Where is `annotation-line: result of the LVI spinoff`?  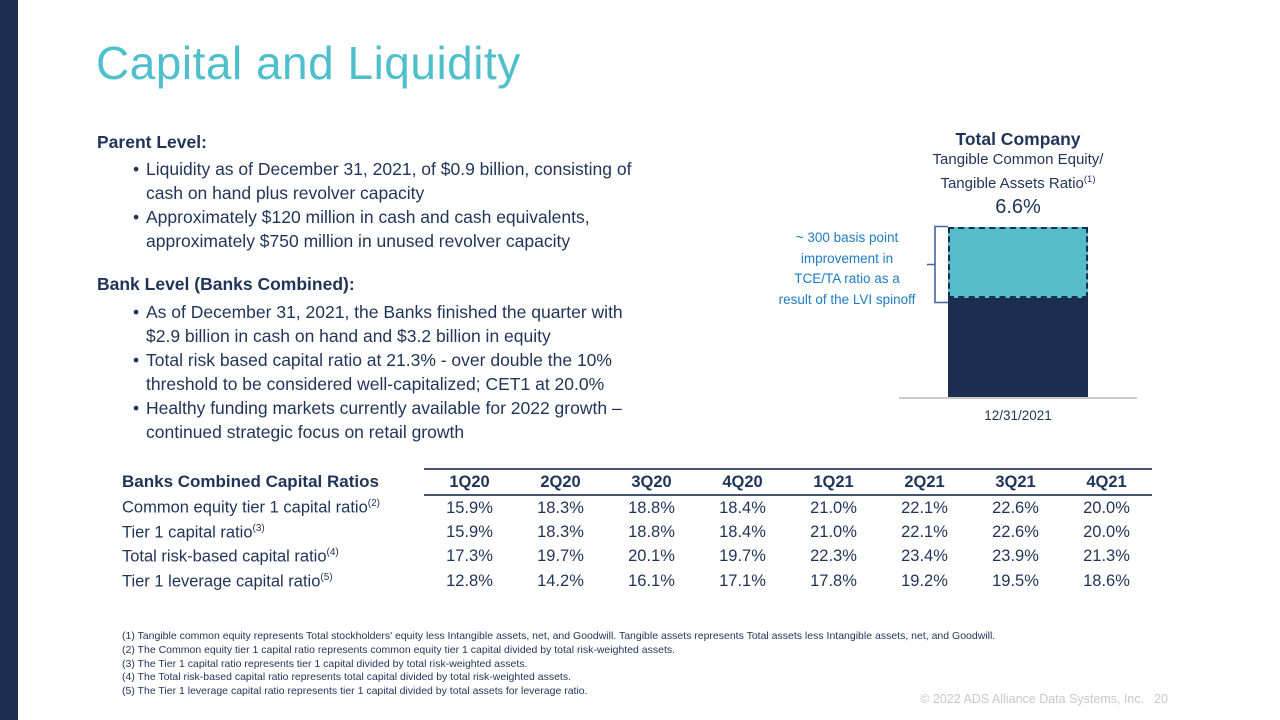 annotation-line: result of the LVI spinoff is located at coordinates (847, 299).